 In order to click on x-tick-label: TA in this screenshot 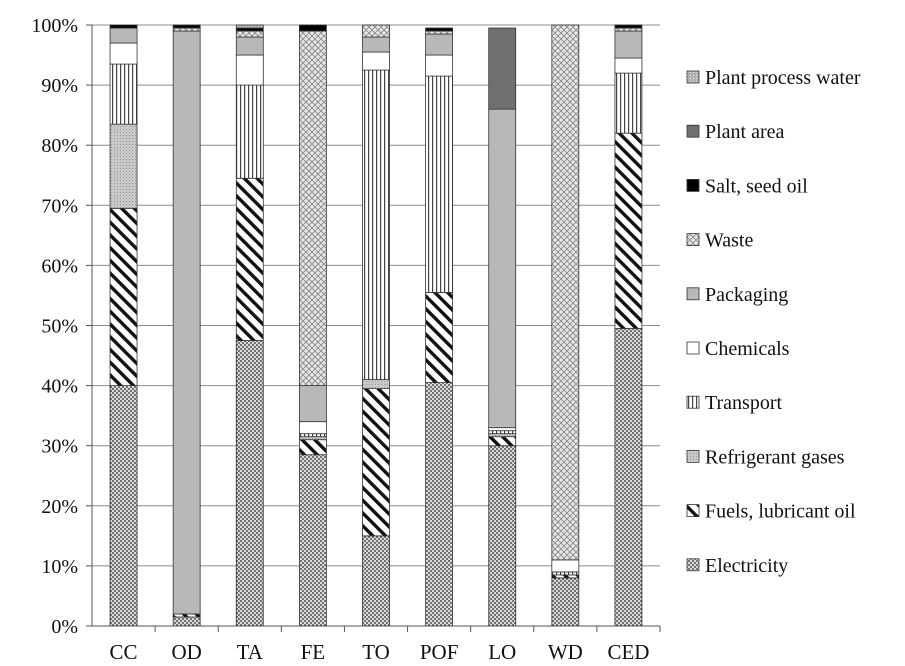, I will do `click(250, 652)`.